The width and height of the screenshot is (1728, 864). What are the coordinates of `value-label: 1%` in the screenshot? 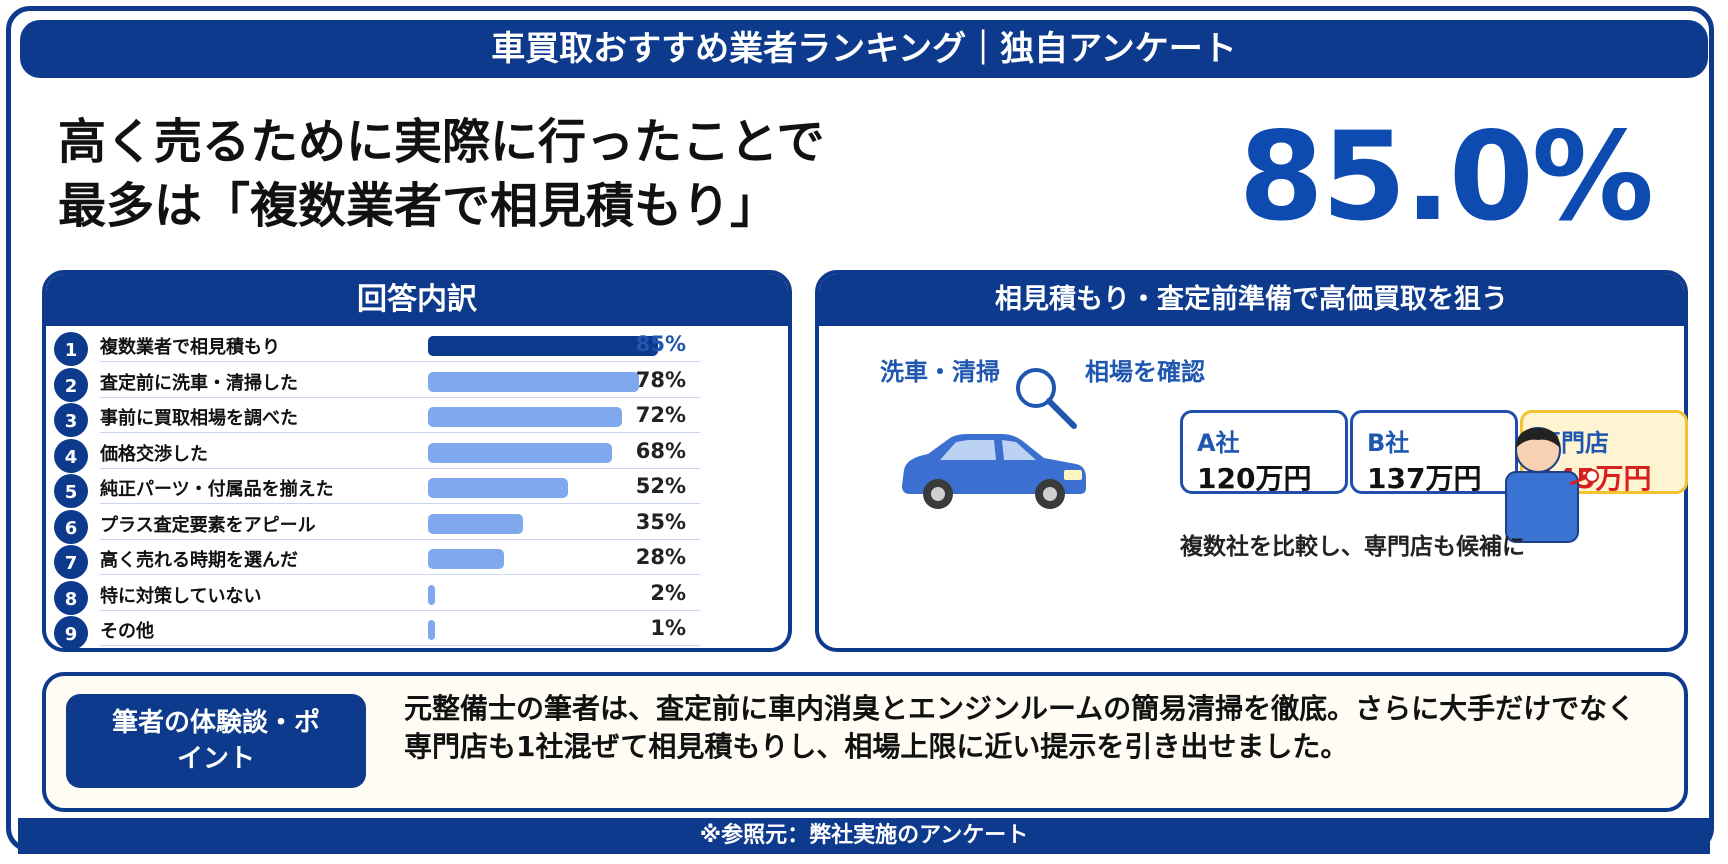 It's located at (668, 628).